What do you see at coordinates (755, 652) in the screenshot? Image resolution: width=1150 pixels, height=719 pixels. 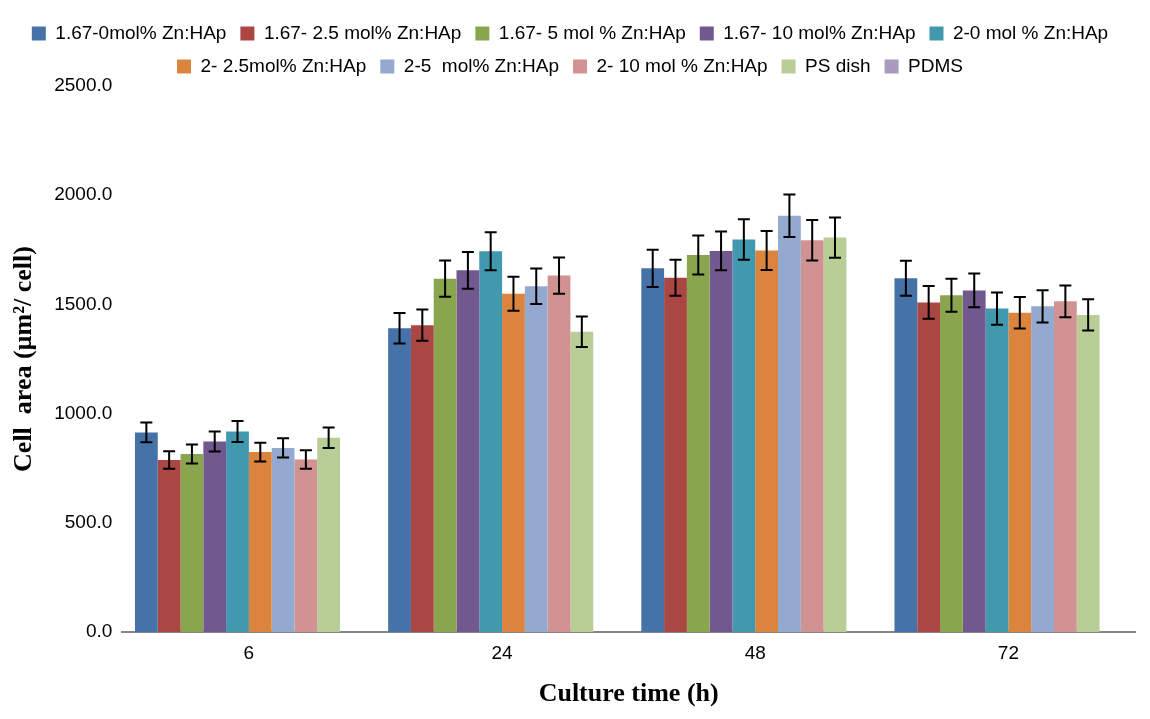 I see `x-tick-label: 48` at bounding box center [755, 652].